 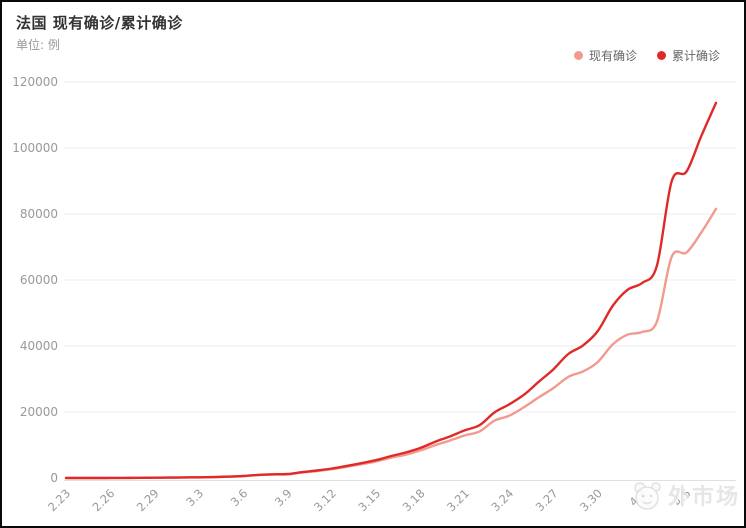 I want to click on legend-item-current: 现有确诊, so click(x=605, y=55).